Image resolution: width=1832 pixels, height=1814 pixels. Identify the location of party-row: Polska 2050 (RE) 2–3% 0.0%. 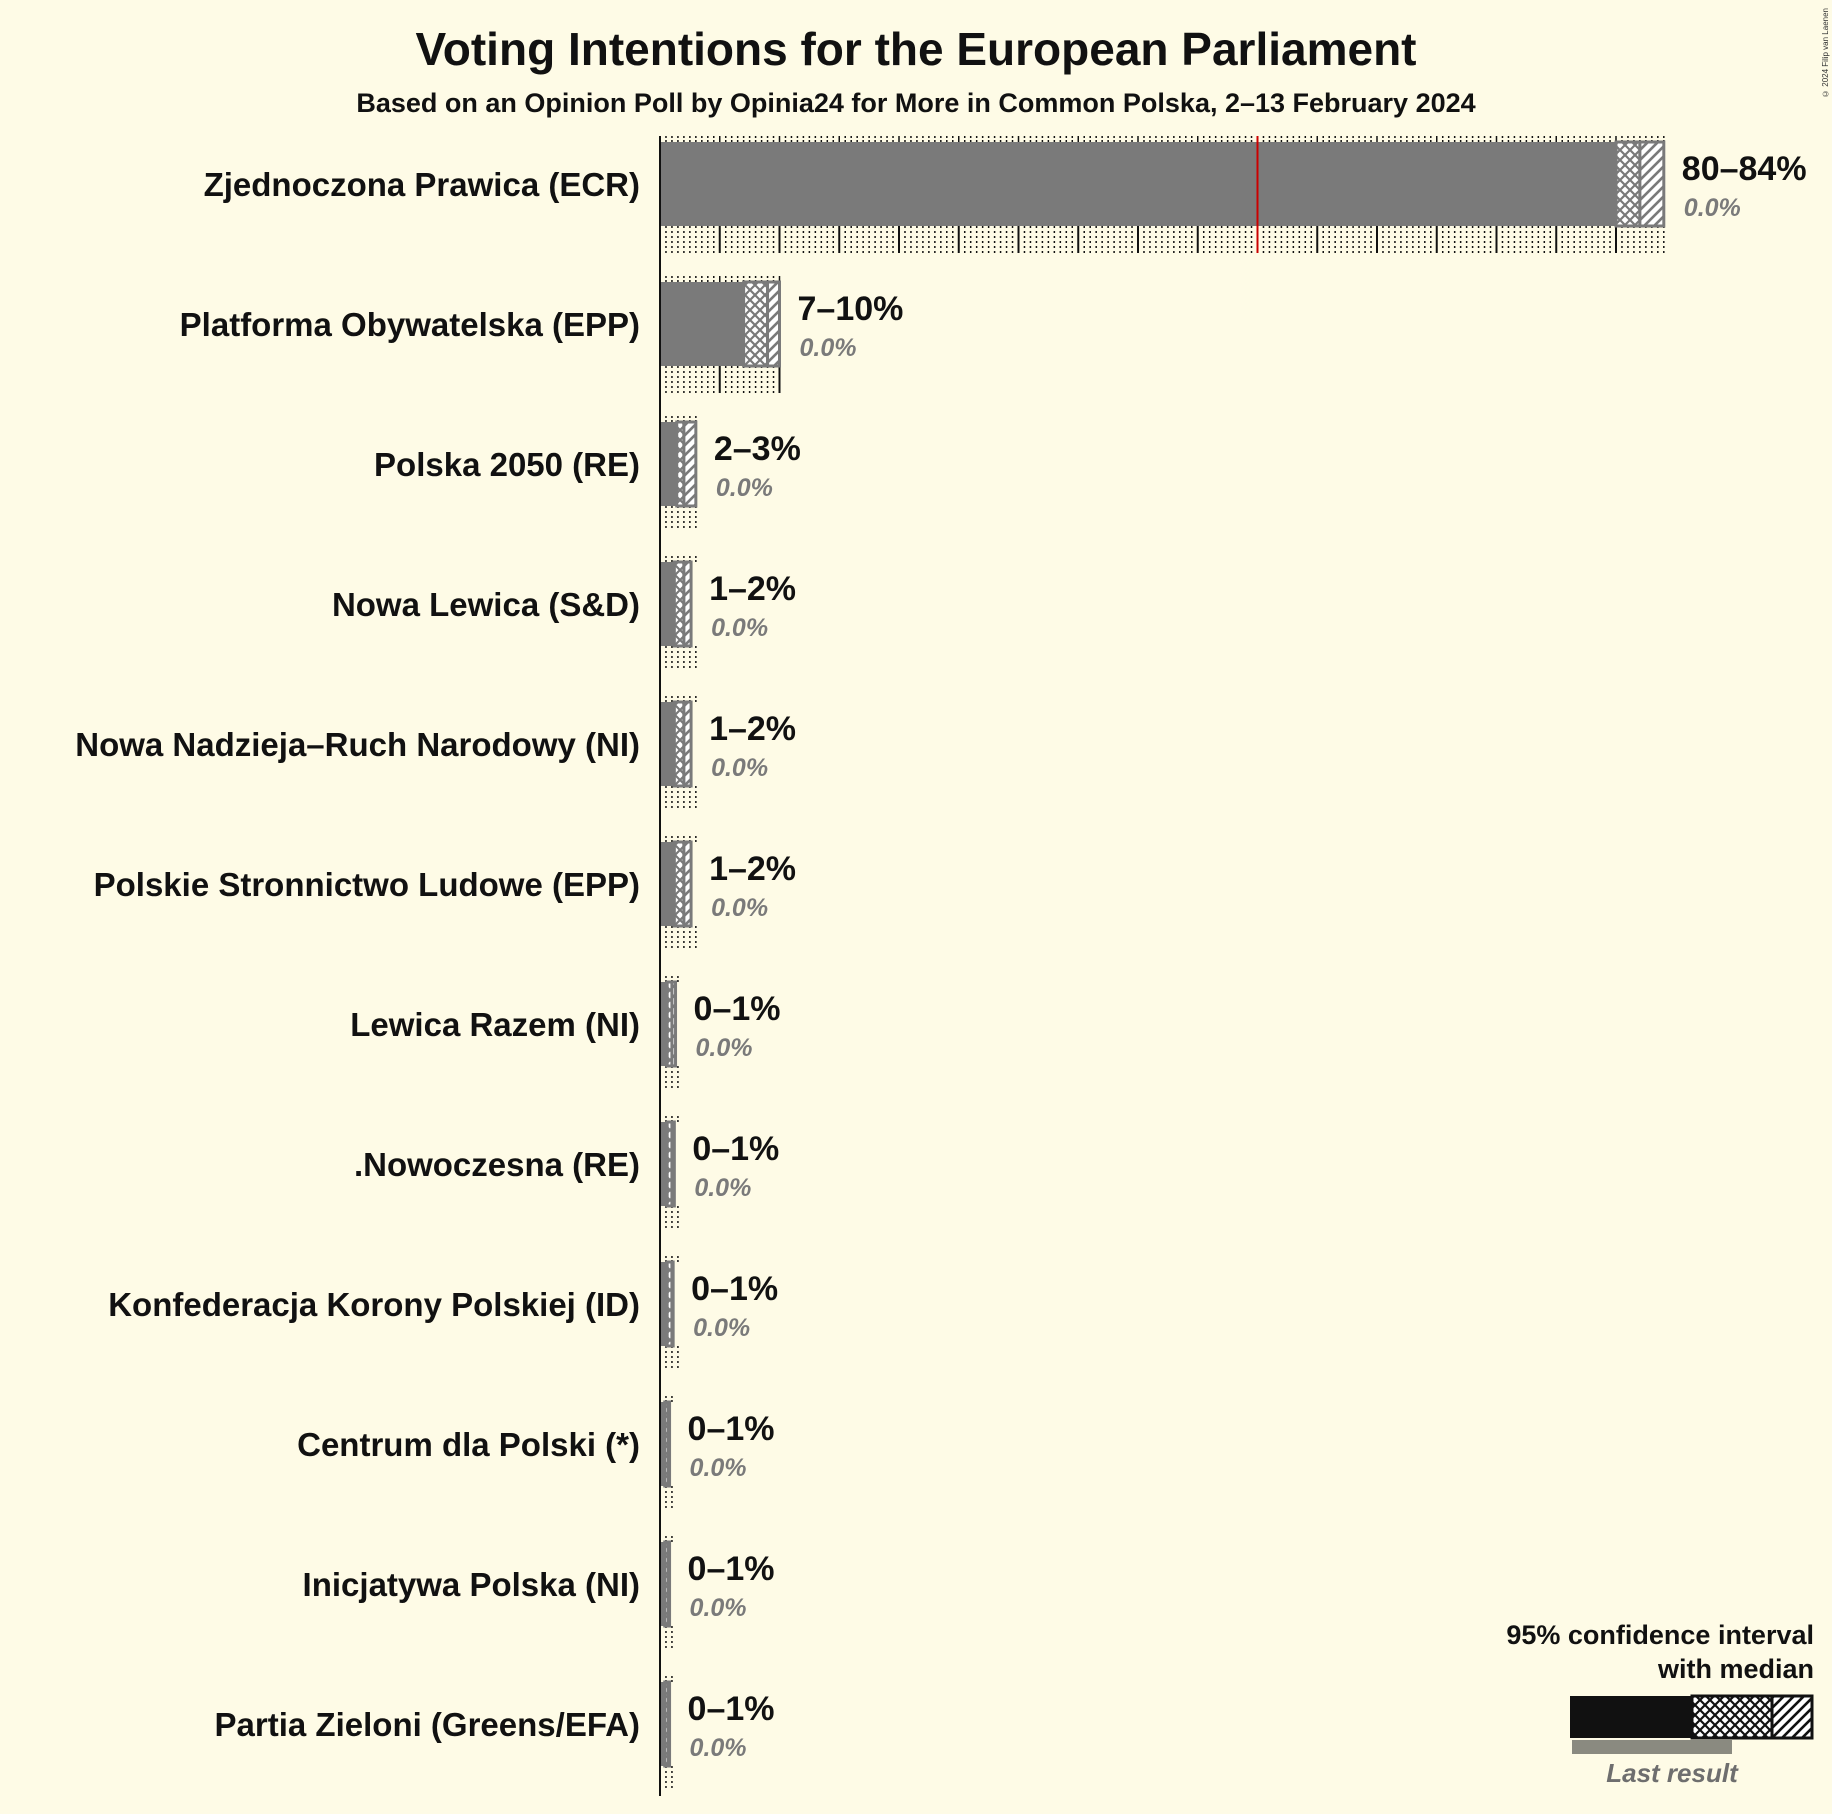
(587, 472).